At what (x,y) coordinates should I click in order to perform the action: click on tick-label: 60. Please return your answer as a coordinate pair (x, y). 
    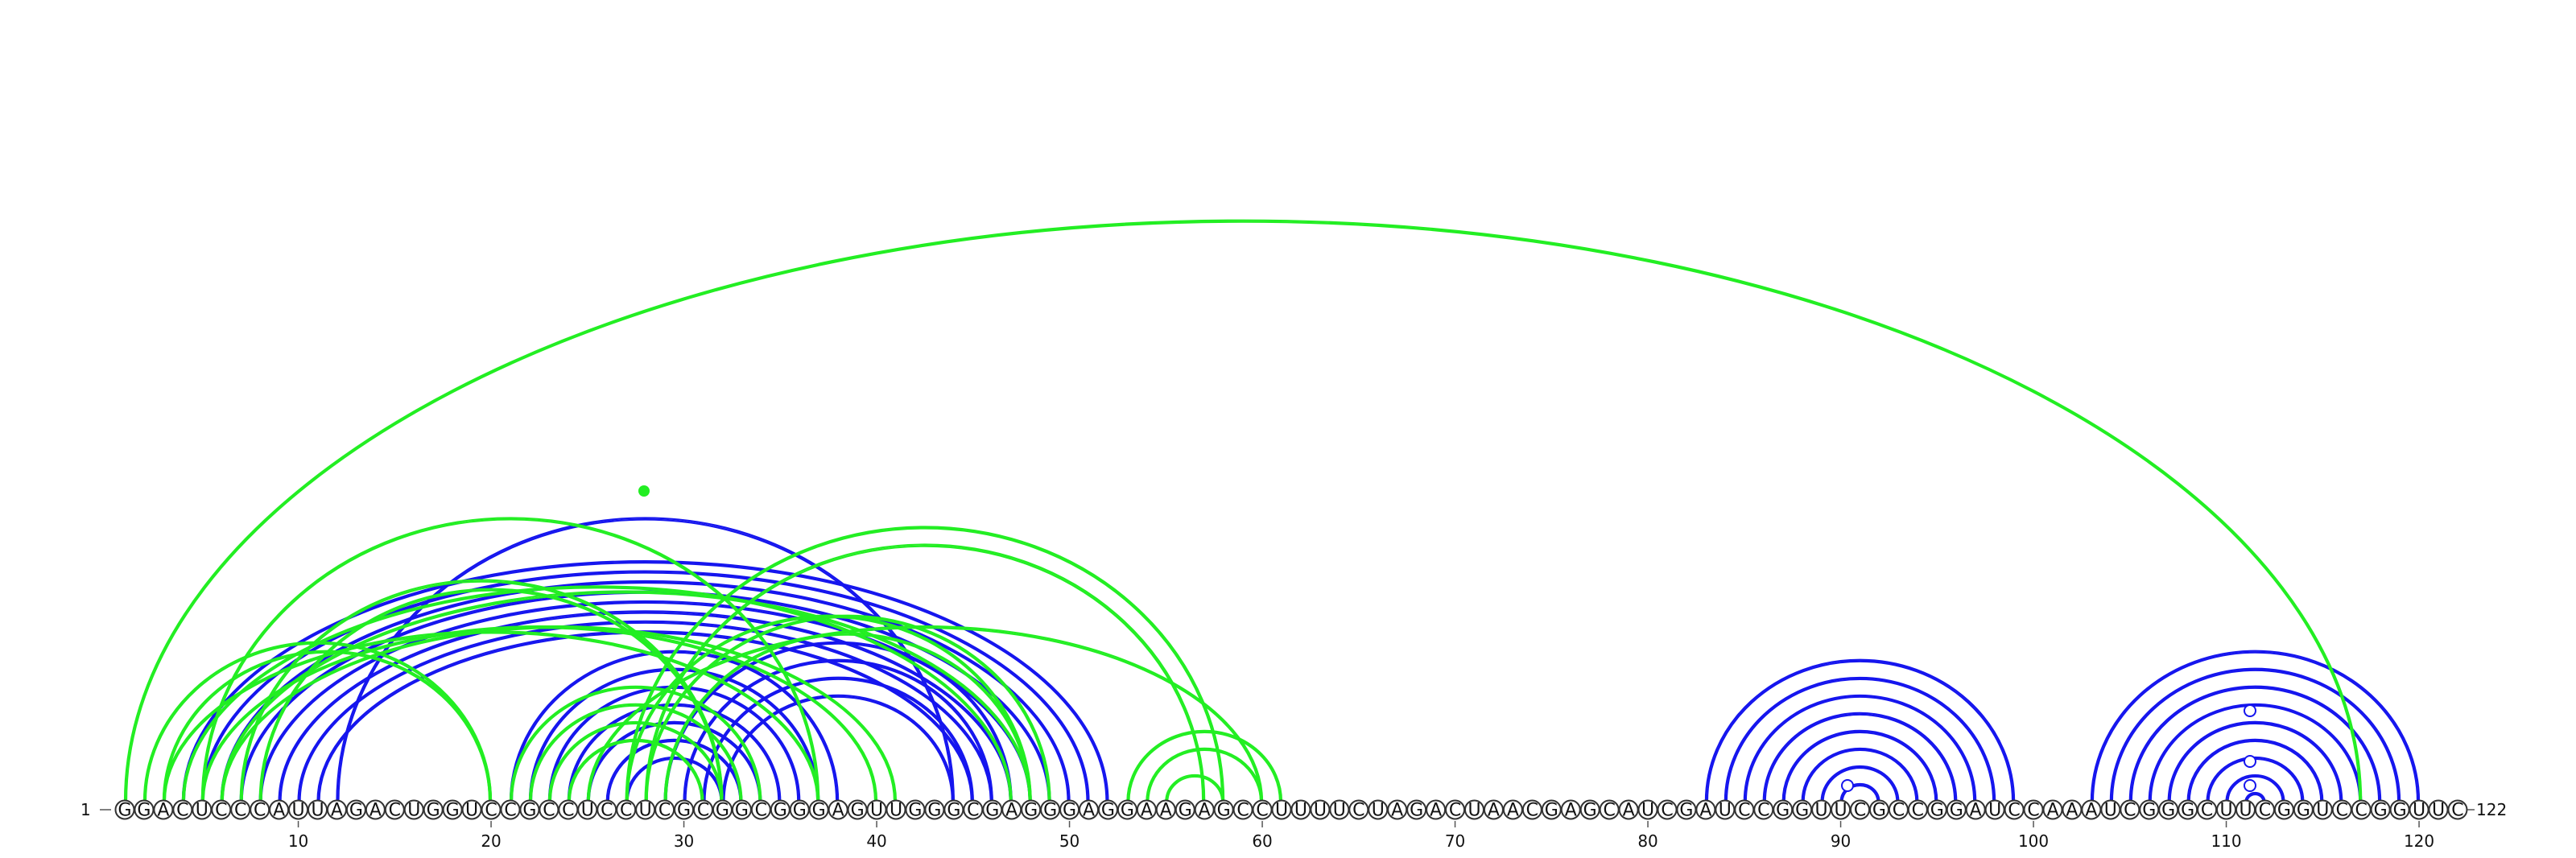
    Looking at the image, I should click on (1262, 841).